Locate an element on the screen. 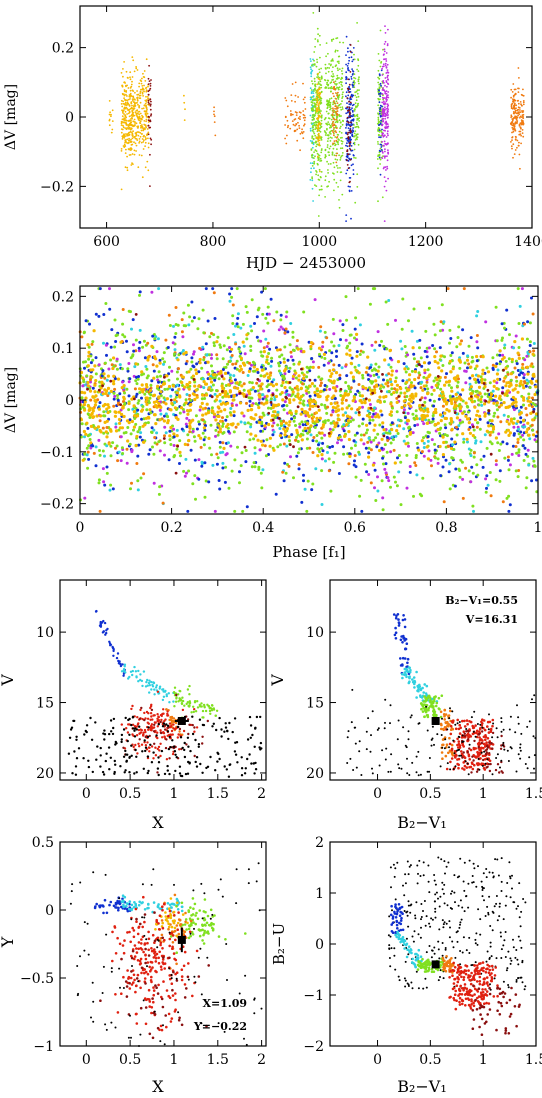  lightcurve-points is located at coordinates (316, 117).